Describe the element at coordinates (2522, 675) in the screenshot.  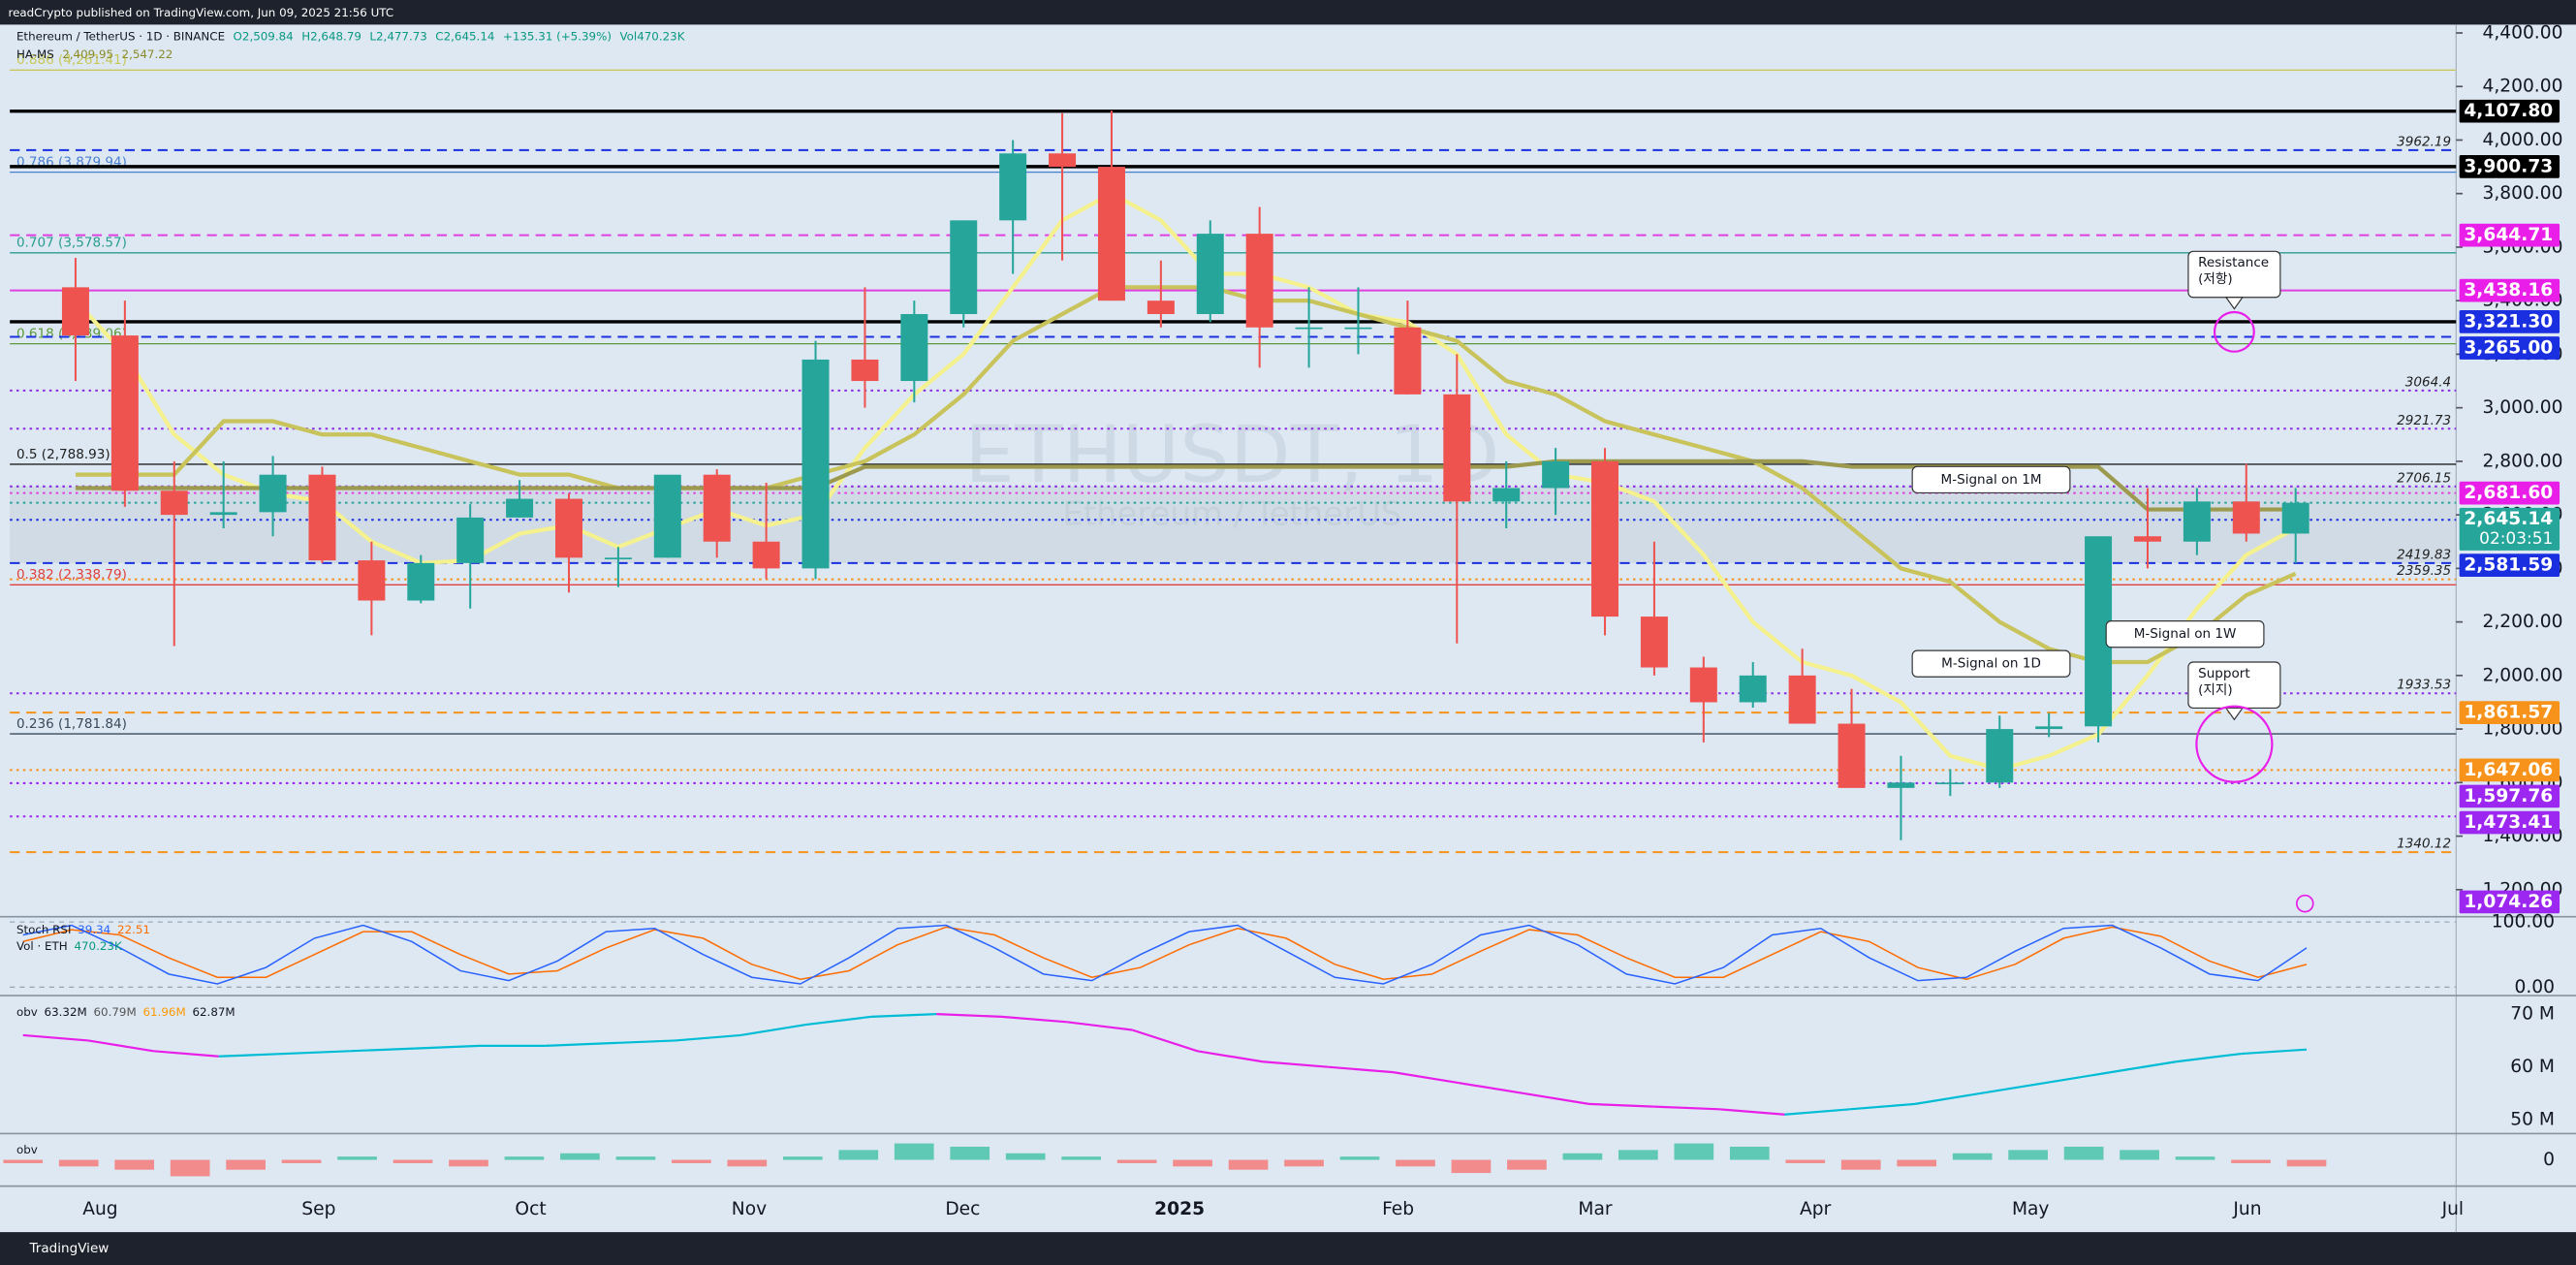
I see `y-tick-label: 2,000.00` at that location.